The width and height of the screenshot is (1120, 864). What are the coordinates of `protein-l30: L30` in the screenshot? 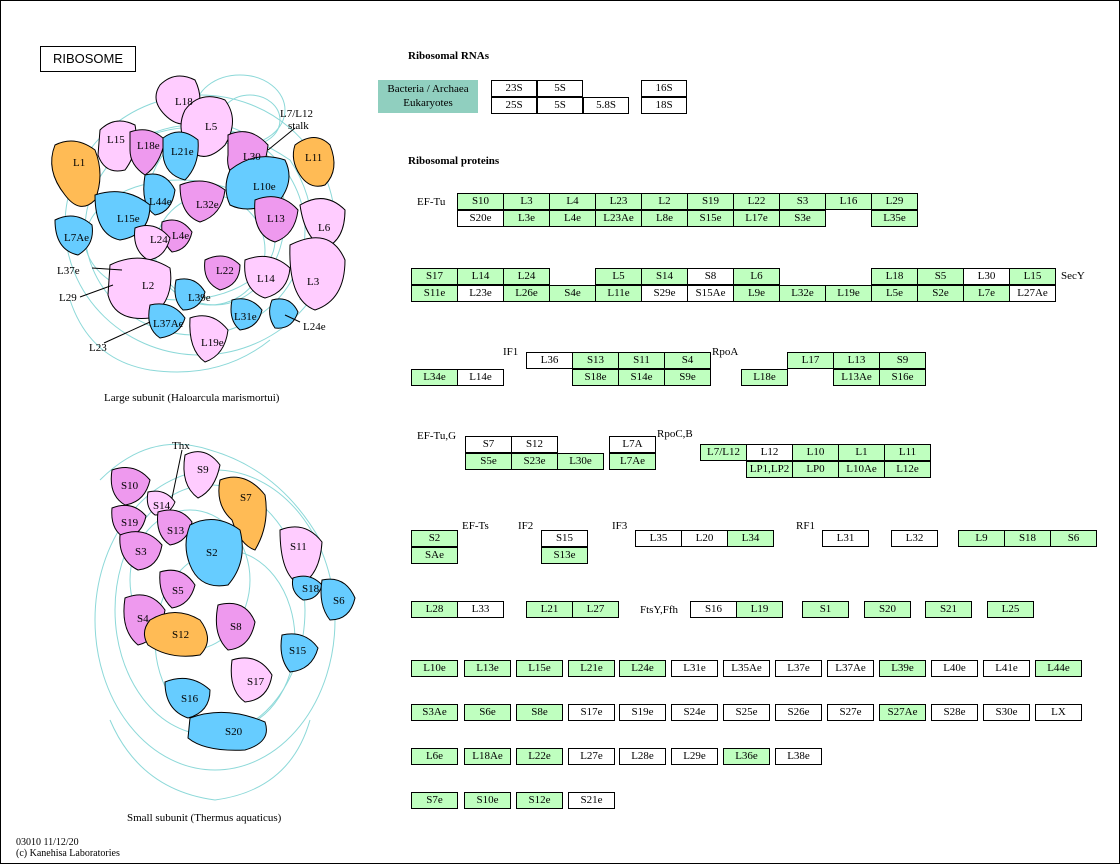 It's located at (986, 276).